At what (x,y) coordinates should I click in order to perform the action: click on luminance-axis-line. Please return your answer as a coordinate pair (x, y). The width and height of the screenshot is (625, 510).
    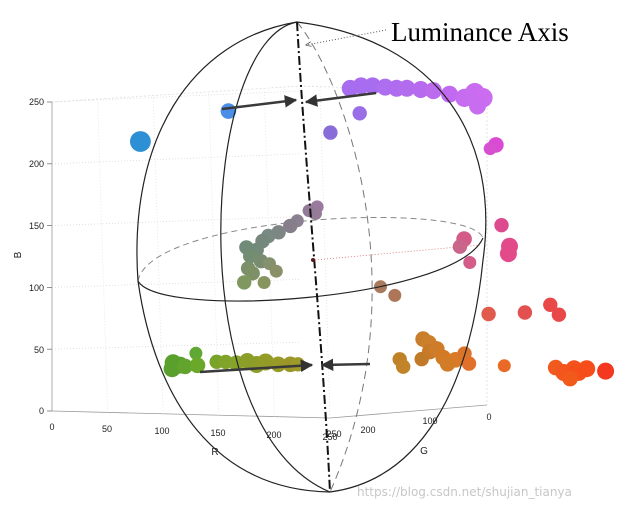
    Looking at the image, I should click on (313, 257).